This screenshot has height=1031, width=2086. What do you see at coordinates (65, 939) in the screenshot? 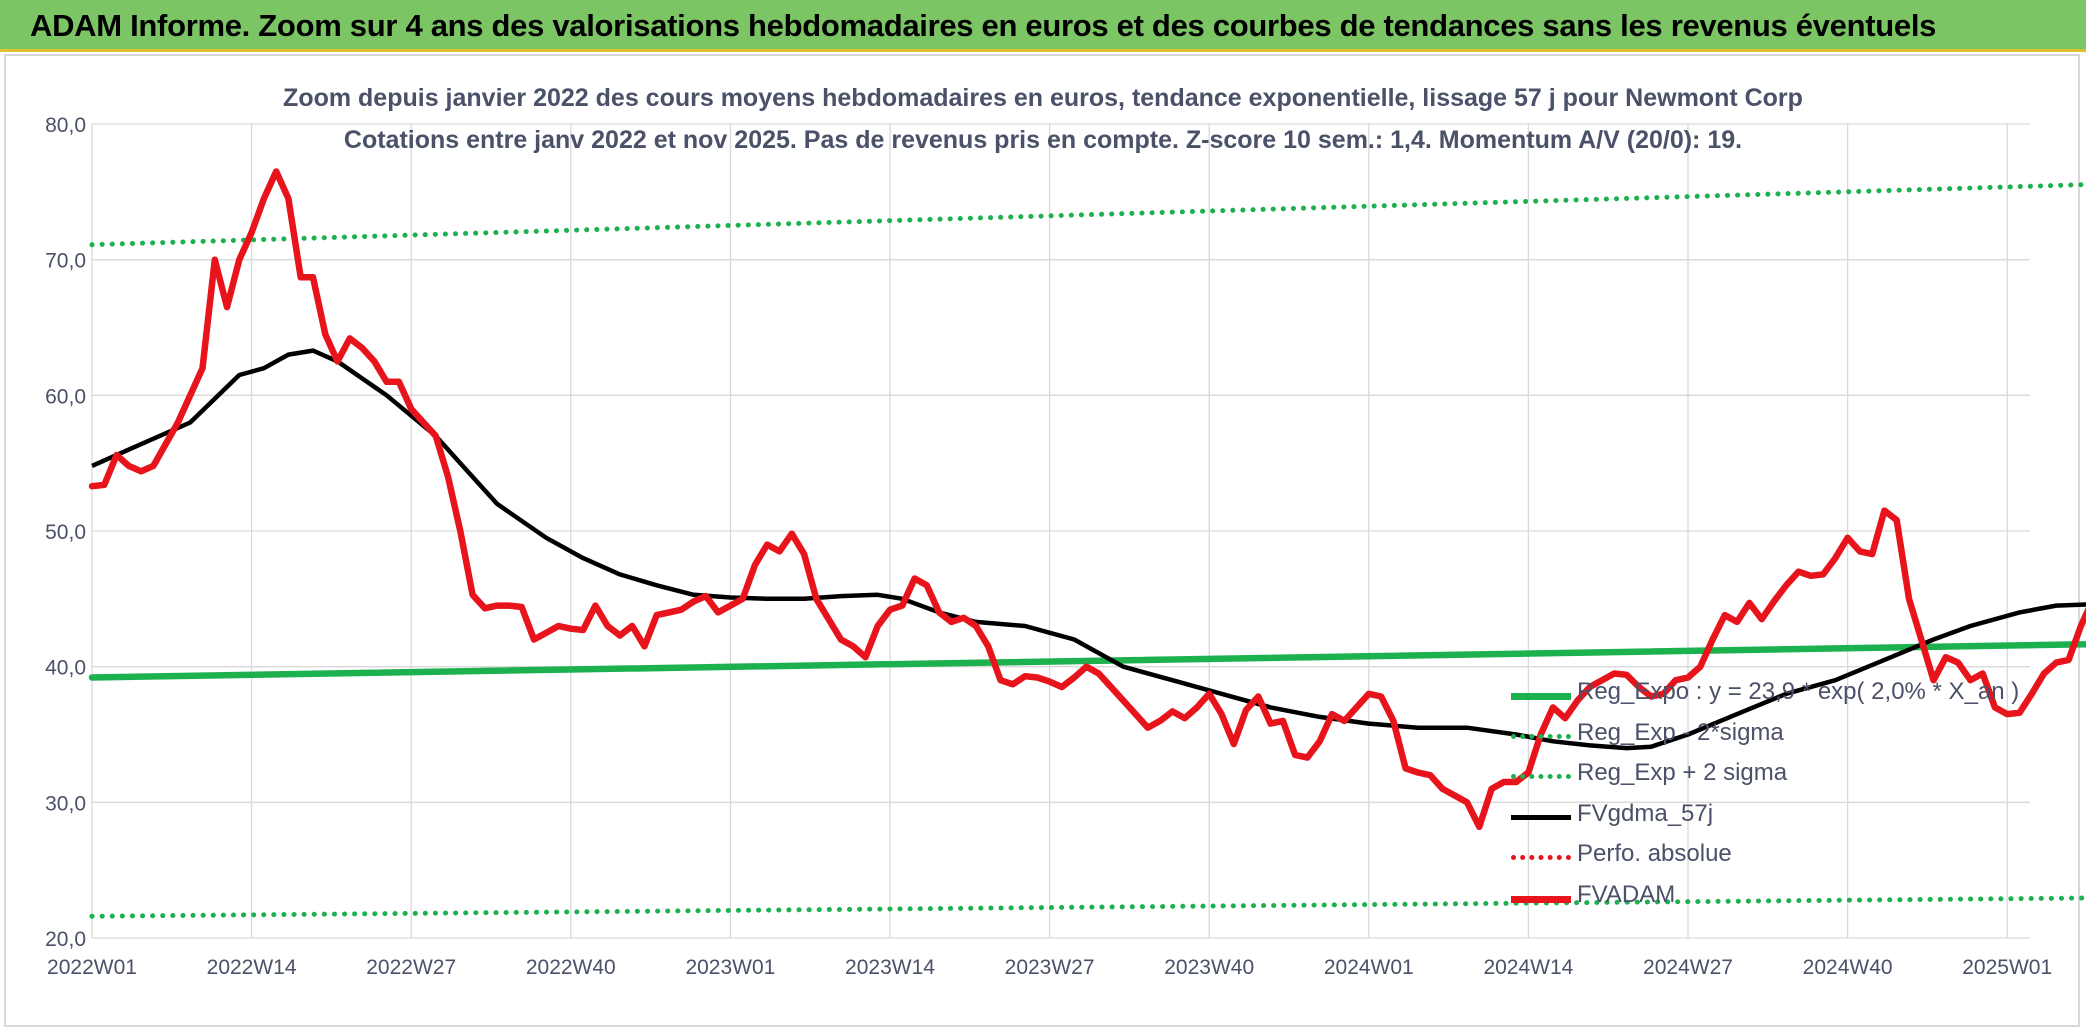
I see `y-tick-label: 20,0` at bounding box center [65, 939].